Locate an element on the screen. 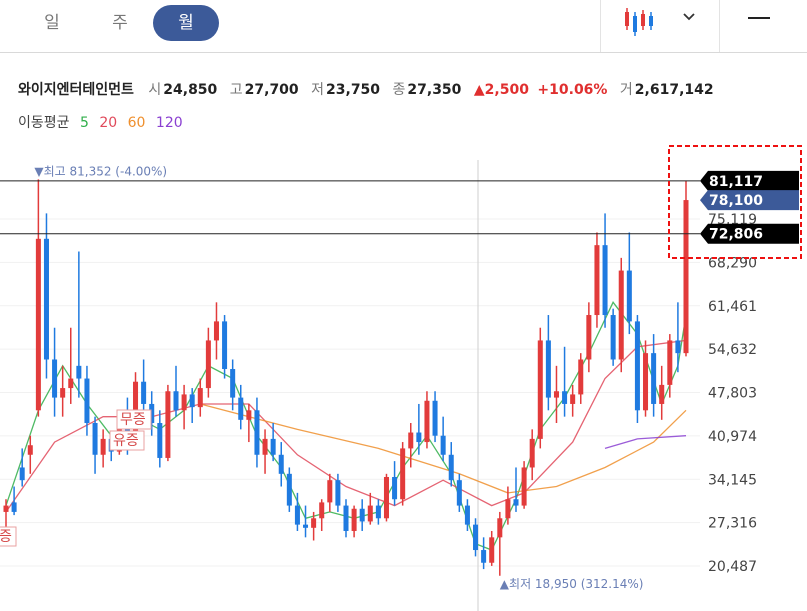  max-annotation: ▼최고 81,352 (-4.00%) is located at coordinates (100, 171).